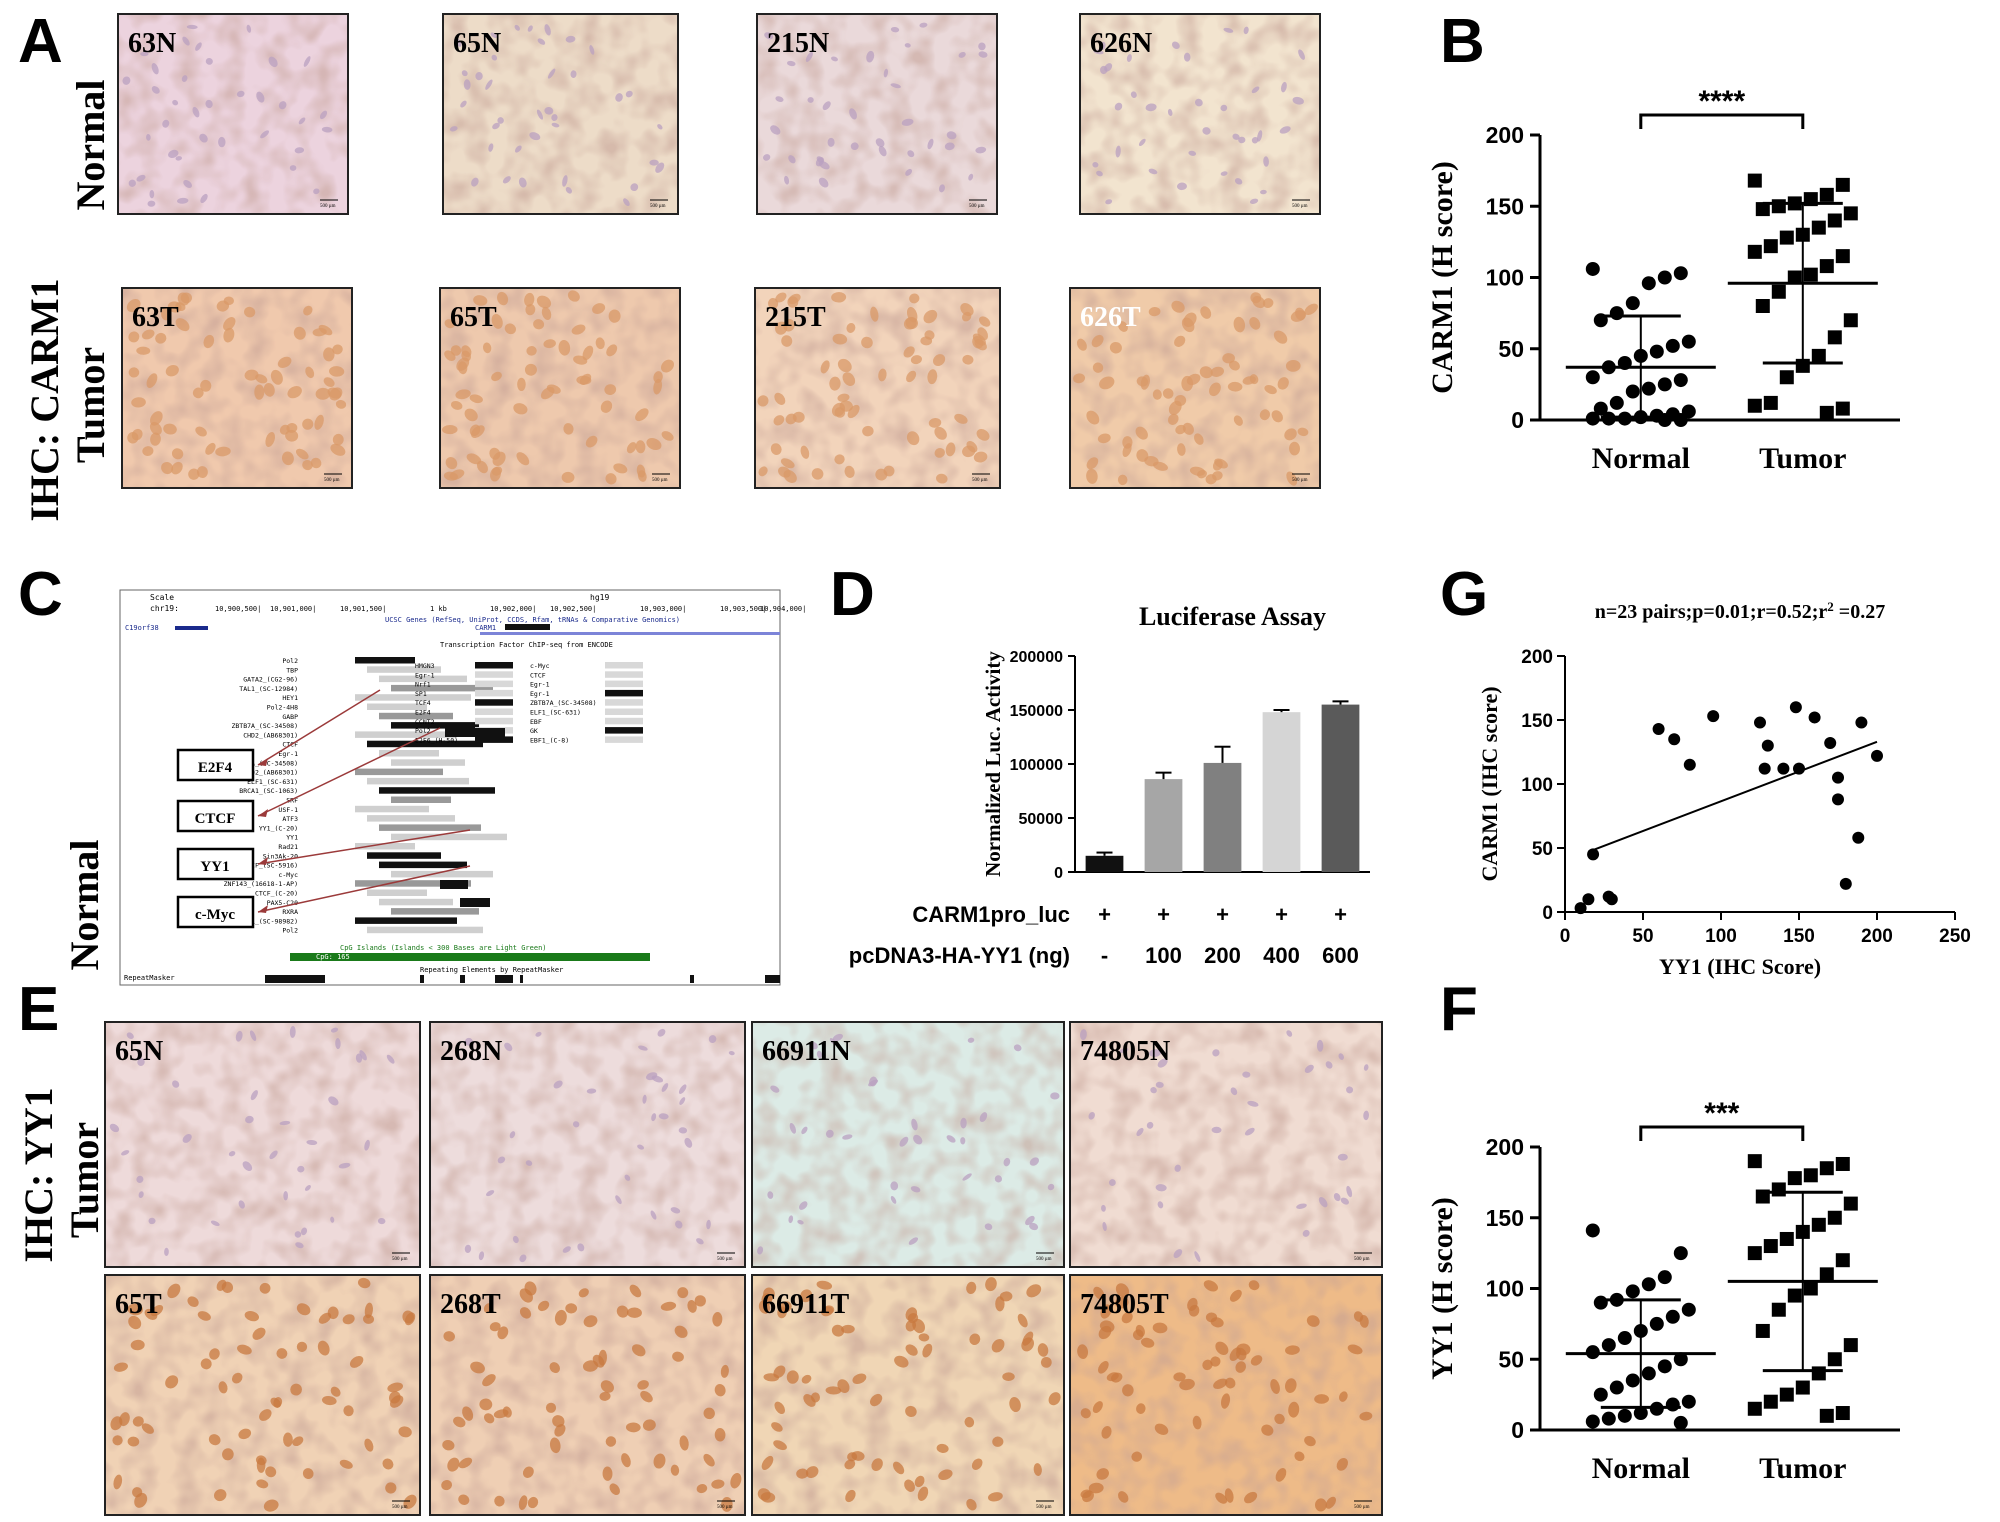  I want to click on browser-tick-label: 10,902,000|, so click(513, 609).